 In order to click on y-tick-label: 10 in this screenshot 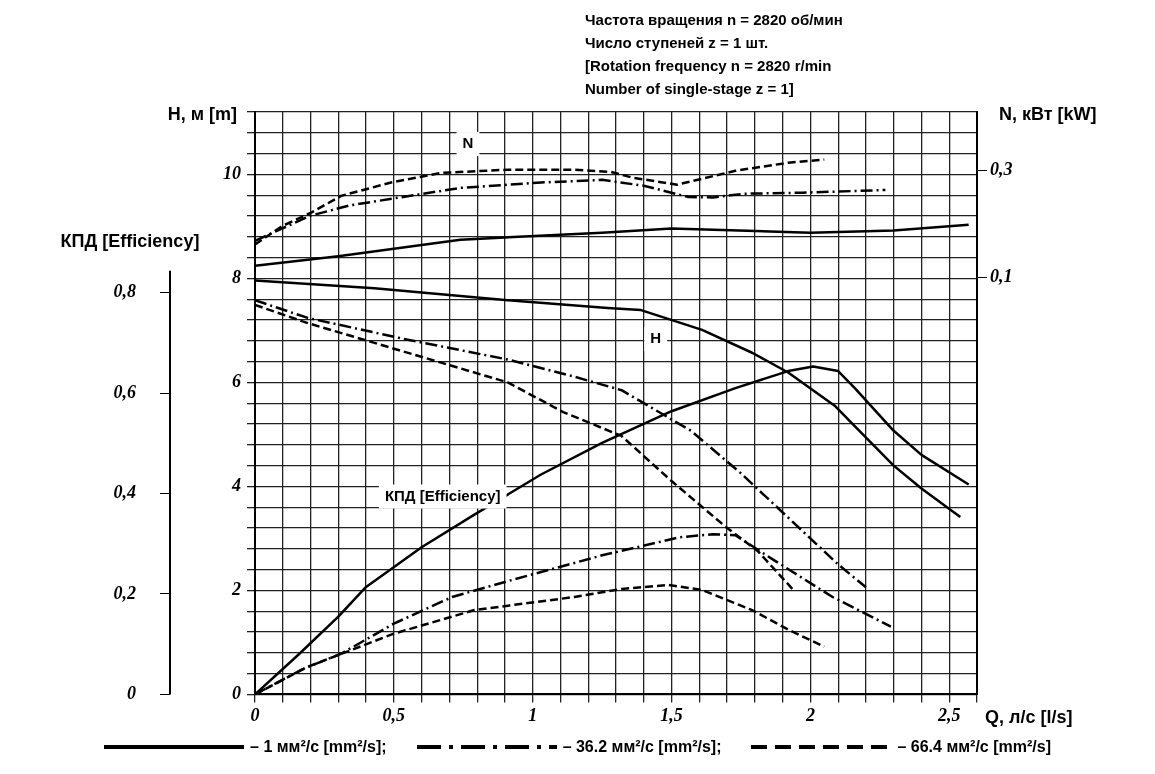, I will do `click(232, 173)`.